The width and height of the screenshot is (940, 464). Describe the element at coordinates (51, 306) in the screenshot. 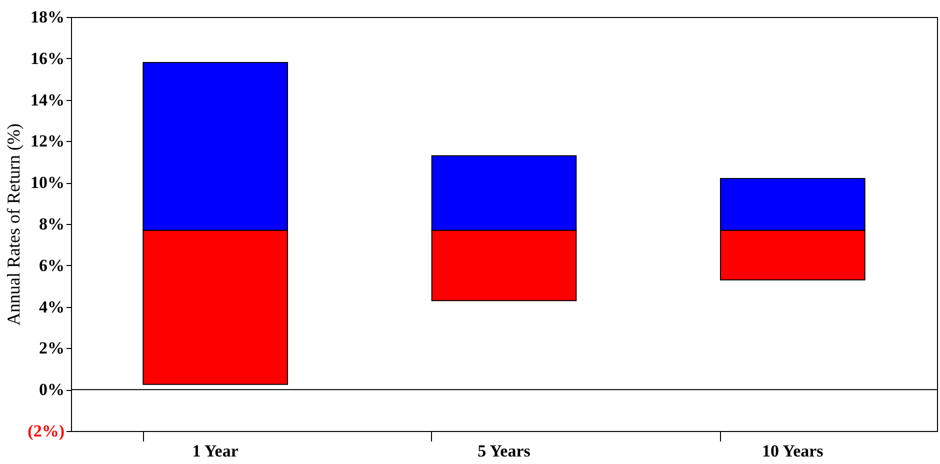

I see `y-tick-label: 4%` at that location.